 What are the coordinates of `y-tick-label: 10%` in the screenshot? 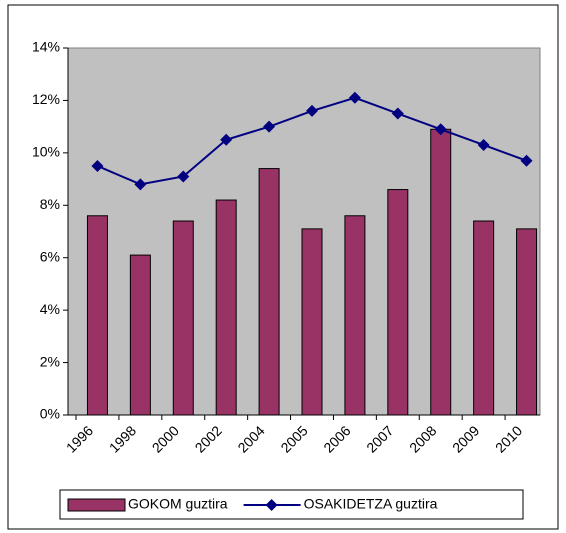 It's located at (46, 152).